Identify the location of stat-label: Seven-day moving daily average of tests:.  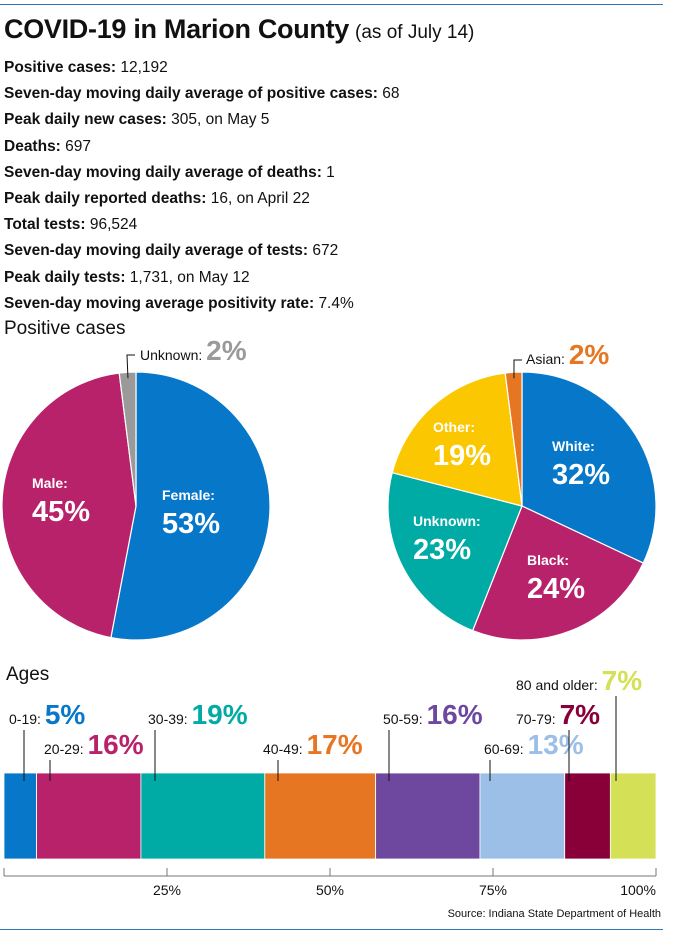
(156, 251).